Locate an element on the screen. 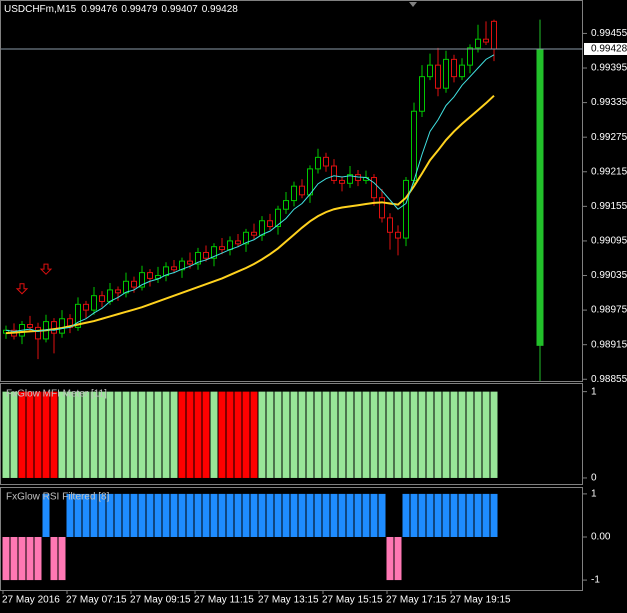 Image resolution: width=627 pixels, height=613 pixels. x-tick-label: 27 May 17:15 is located at coordinates (416, 600).